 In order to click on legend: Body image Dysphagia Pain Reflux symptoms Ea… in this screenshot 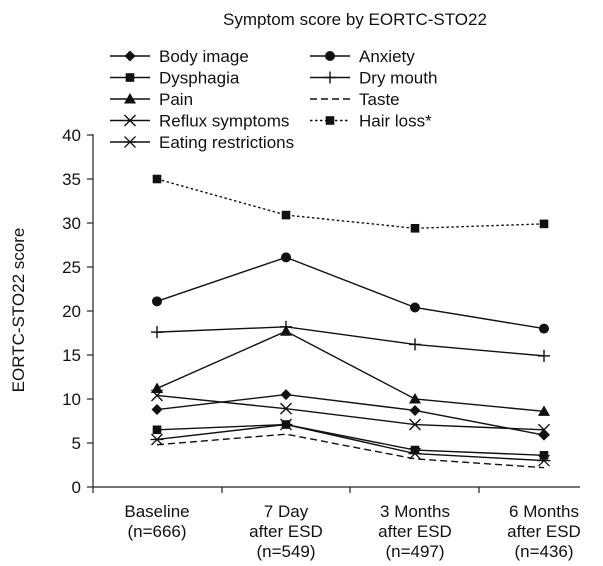, I will do `click(273, 99)`.